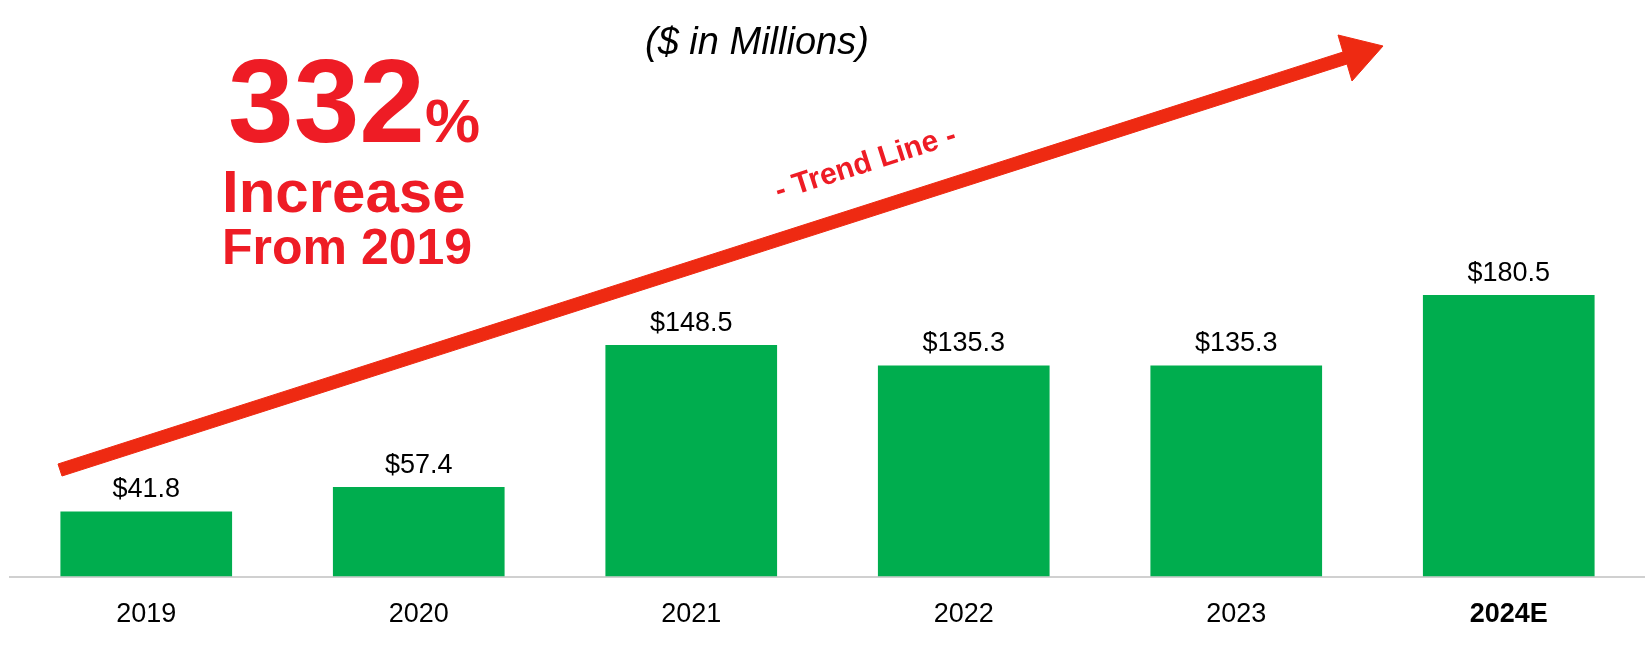 Image resolution: width=1645 pixels, height=661 pixels. What do you see at coordinates (1236, 613) in the screenshot?
I see `x-tick-label: 2023` at bounding box center [1236, 613].